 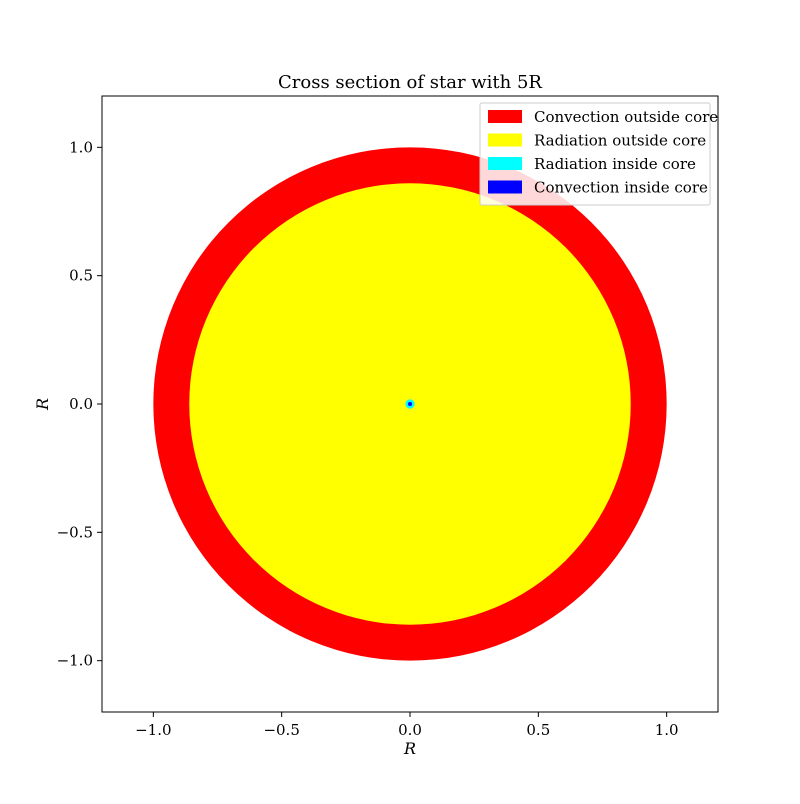 I want to click on y-tick-label: −0.5, so click(x=75, y=532).